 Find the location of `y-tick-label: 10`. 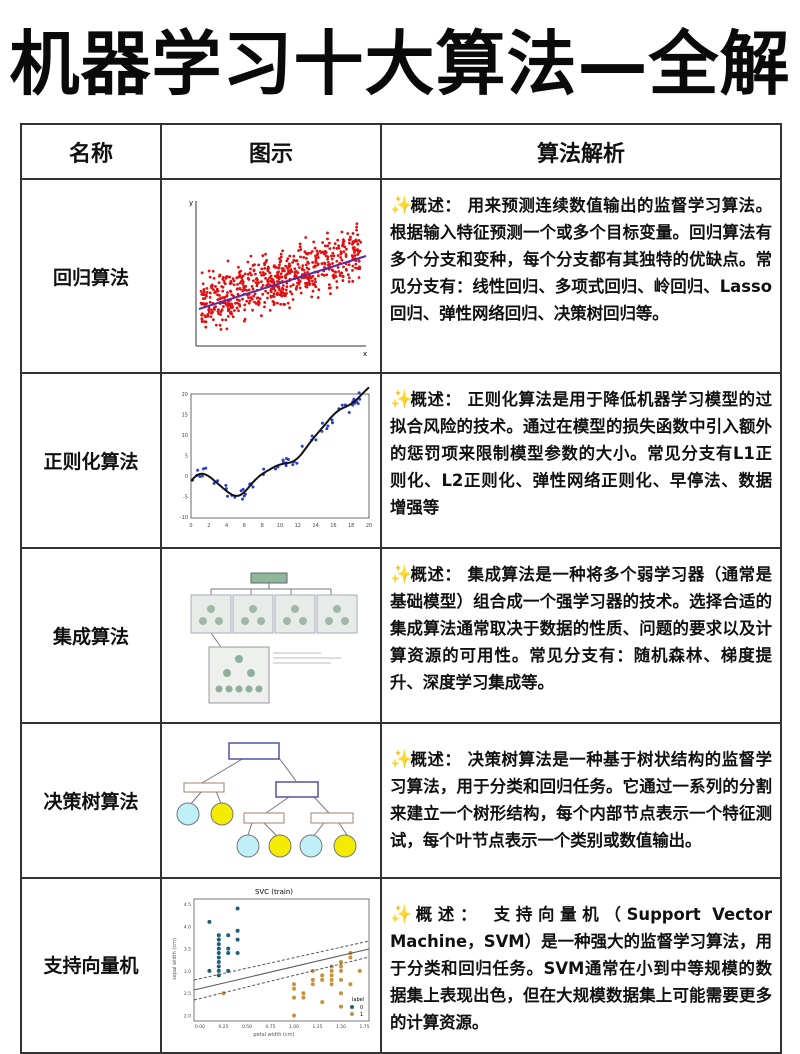

y-tick-label: 10 is located at coordinates (184, 436).